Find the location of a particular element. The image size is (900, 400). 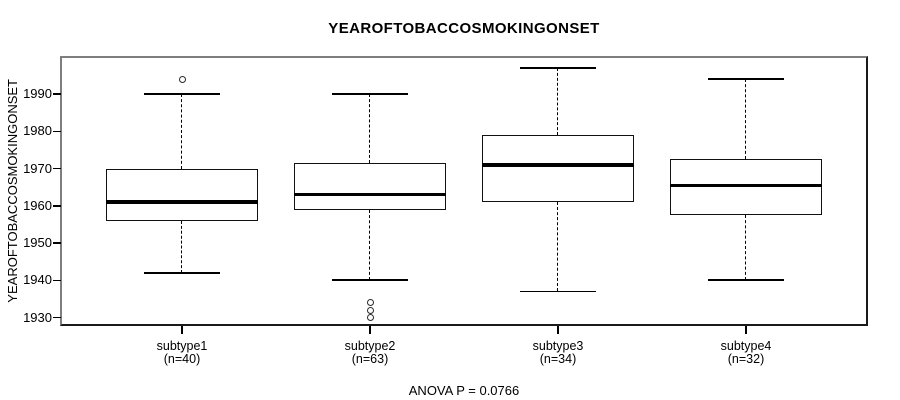

x-category-count: (n=63) is located at coordinates (370, 359).